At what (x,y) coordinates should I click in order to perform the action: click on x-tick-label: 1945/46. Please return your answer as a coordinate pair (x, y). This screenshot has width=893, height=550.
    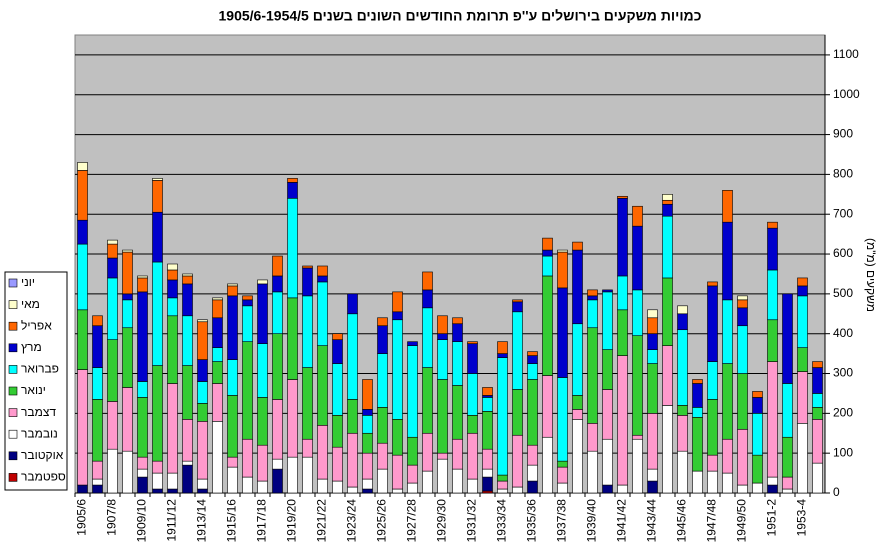
    Looking at the image, I should click on (682, 521).